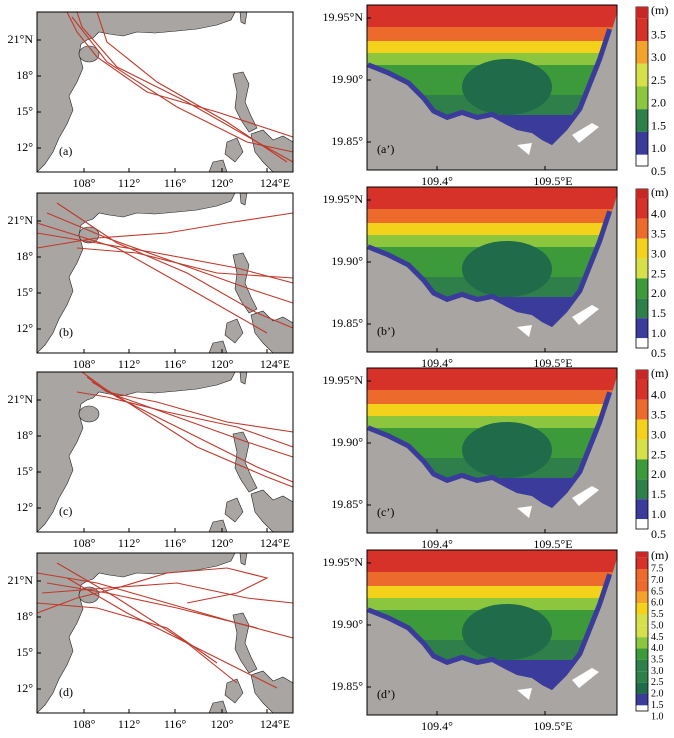  What do you see at coordinates (658, 103) in the screenshot?
I see `colorbar-label: 2.0` at bounding box center [658, 103].